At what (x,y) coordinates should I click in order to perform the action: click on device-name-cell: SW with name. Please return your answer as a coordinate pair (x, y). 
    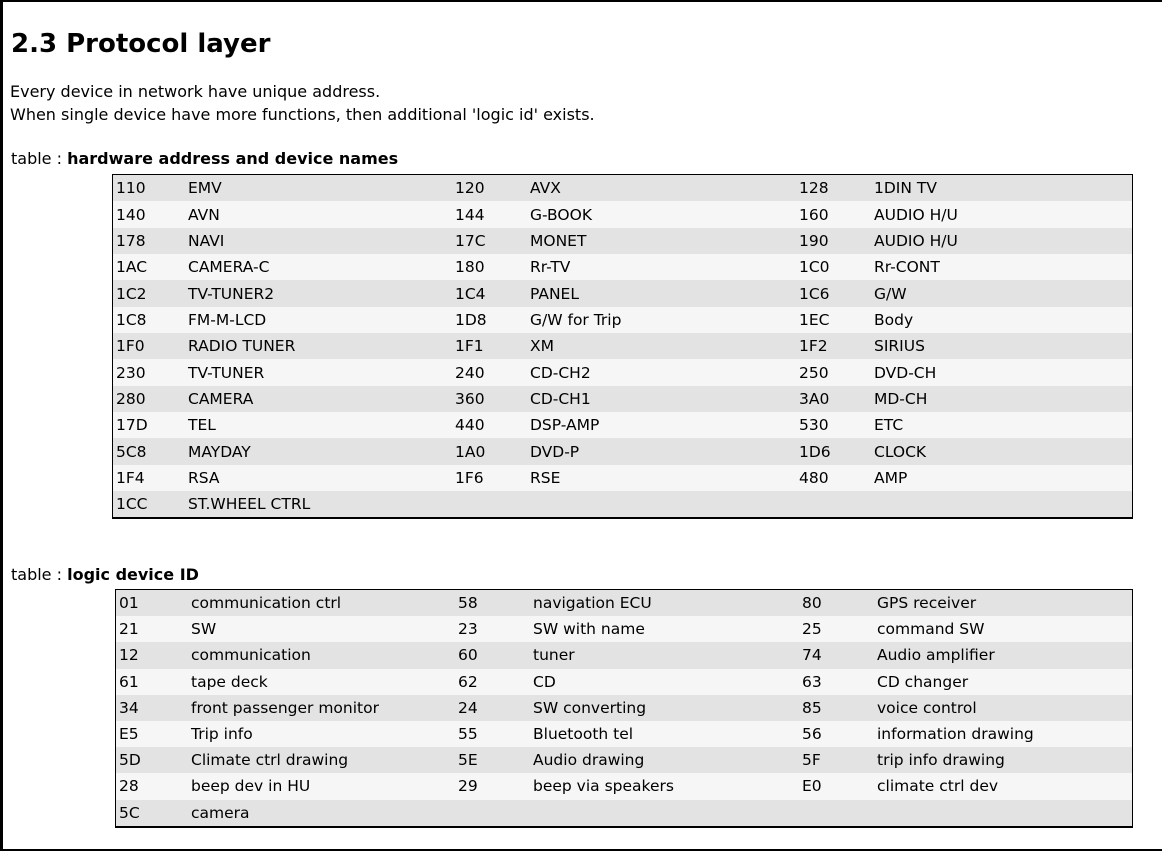
    Looking at the image, I should click on (589, 629).